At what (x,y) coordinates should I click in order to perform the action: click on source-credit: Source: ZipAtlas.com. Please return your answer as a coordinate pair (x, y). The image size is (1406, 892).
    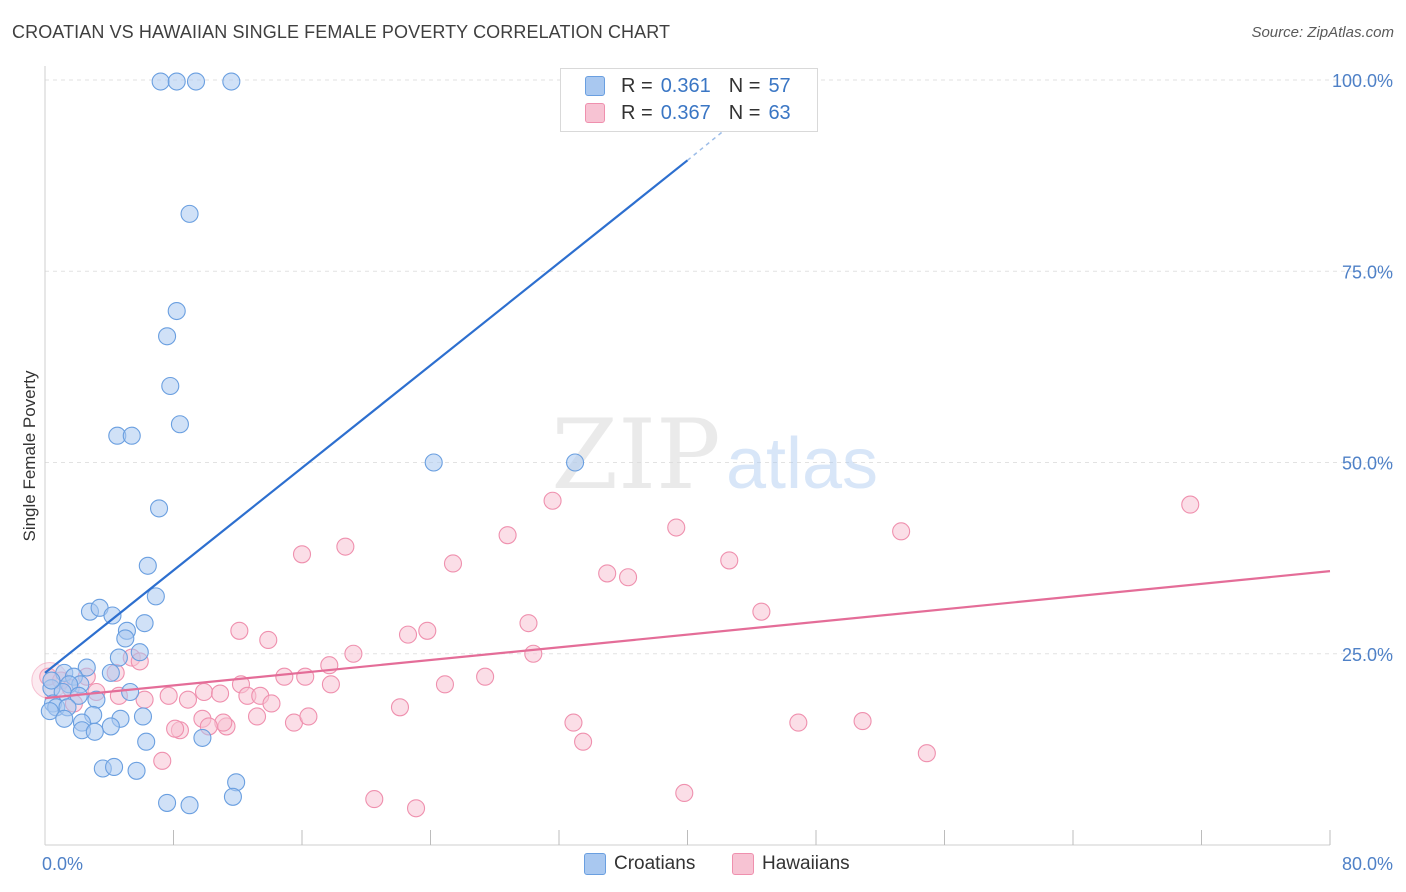
    Looking at the image, I should click on (1322, 32).